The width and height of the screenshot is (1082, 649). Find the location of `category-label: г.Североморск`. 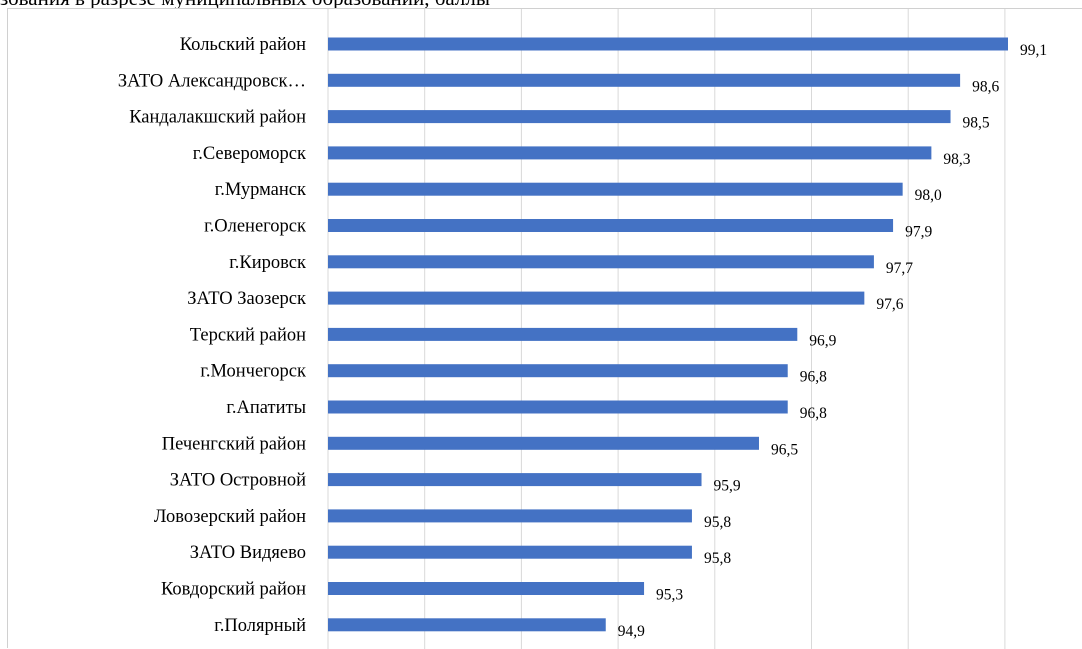

category-label: г.Североморск is located at coordinates (249, 154).